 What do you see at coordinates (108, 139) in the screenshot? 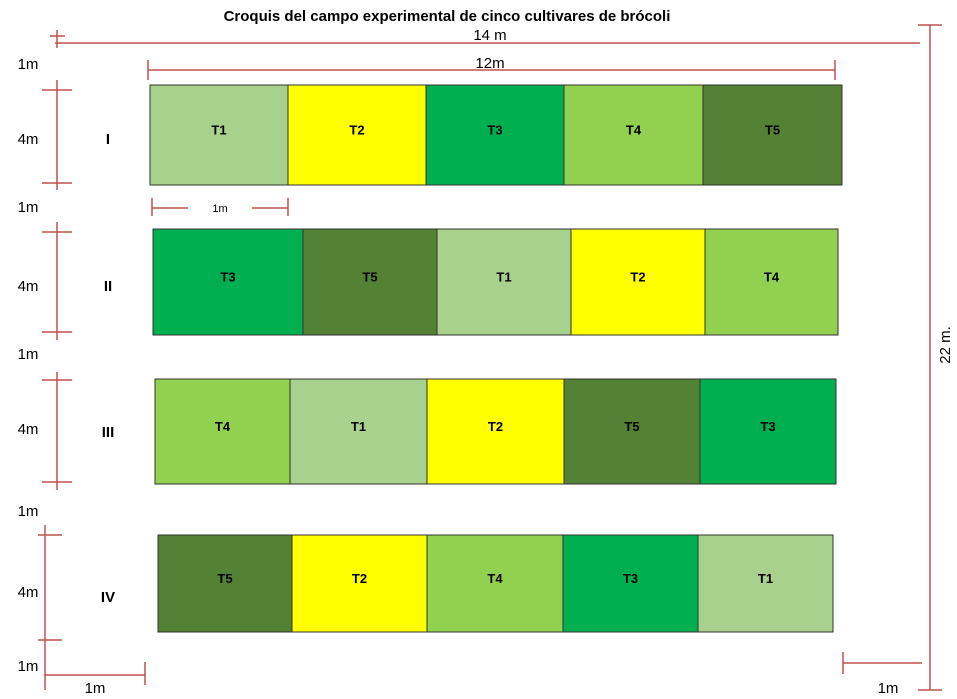
I see `block-label: I` at bounding box center [108, 139].